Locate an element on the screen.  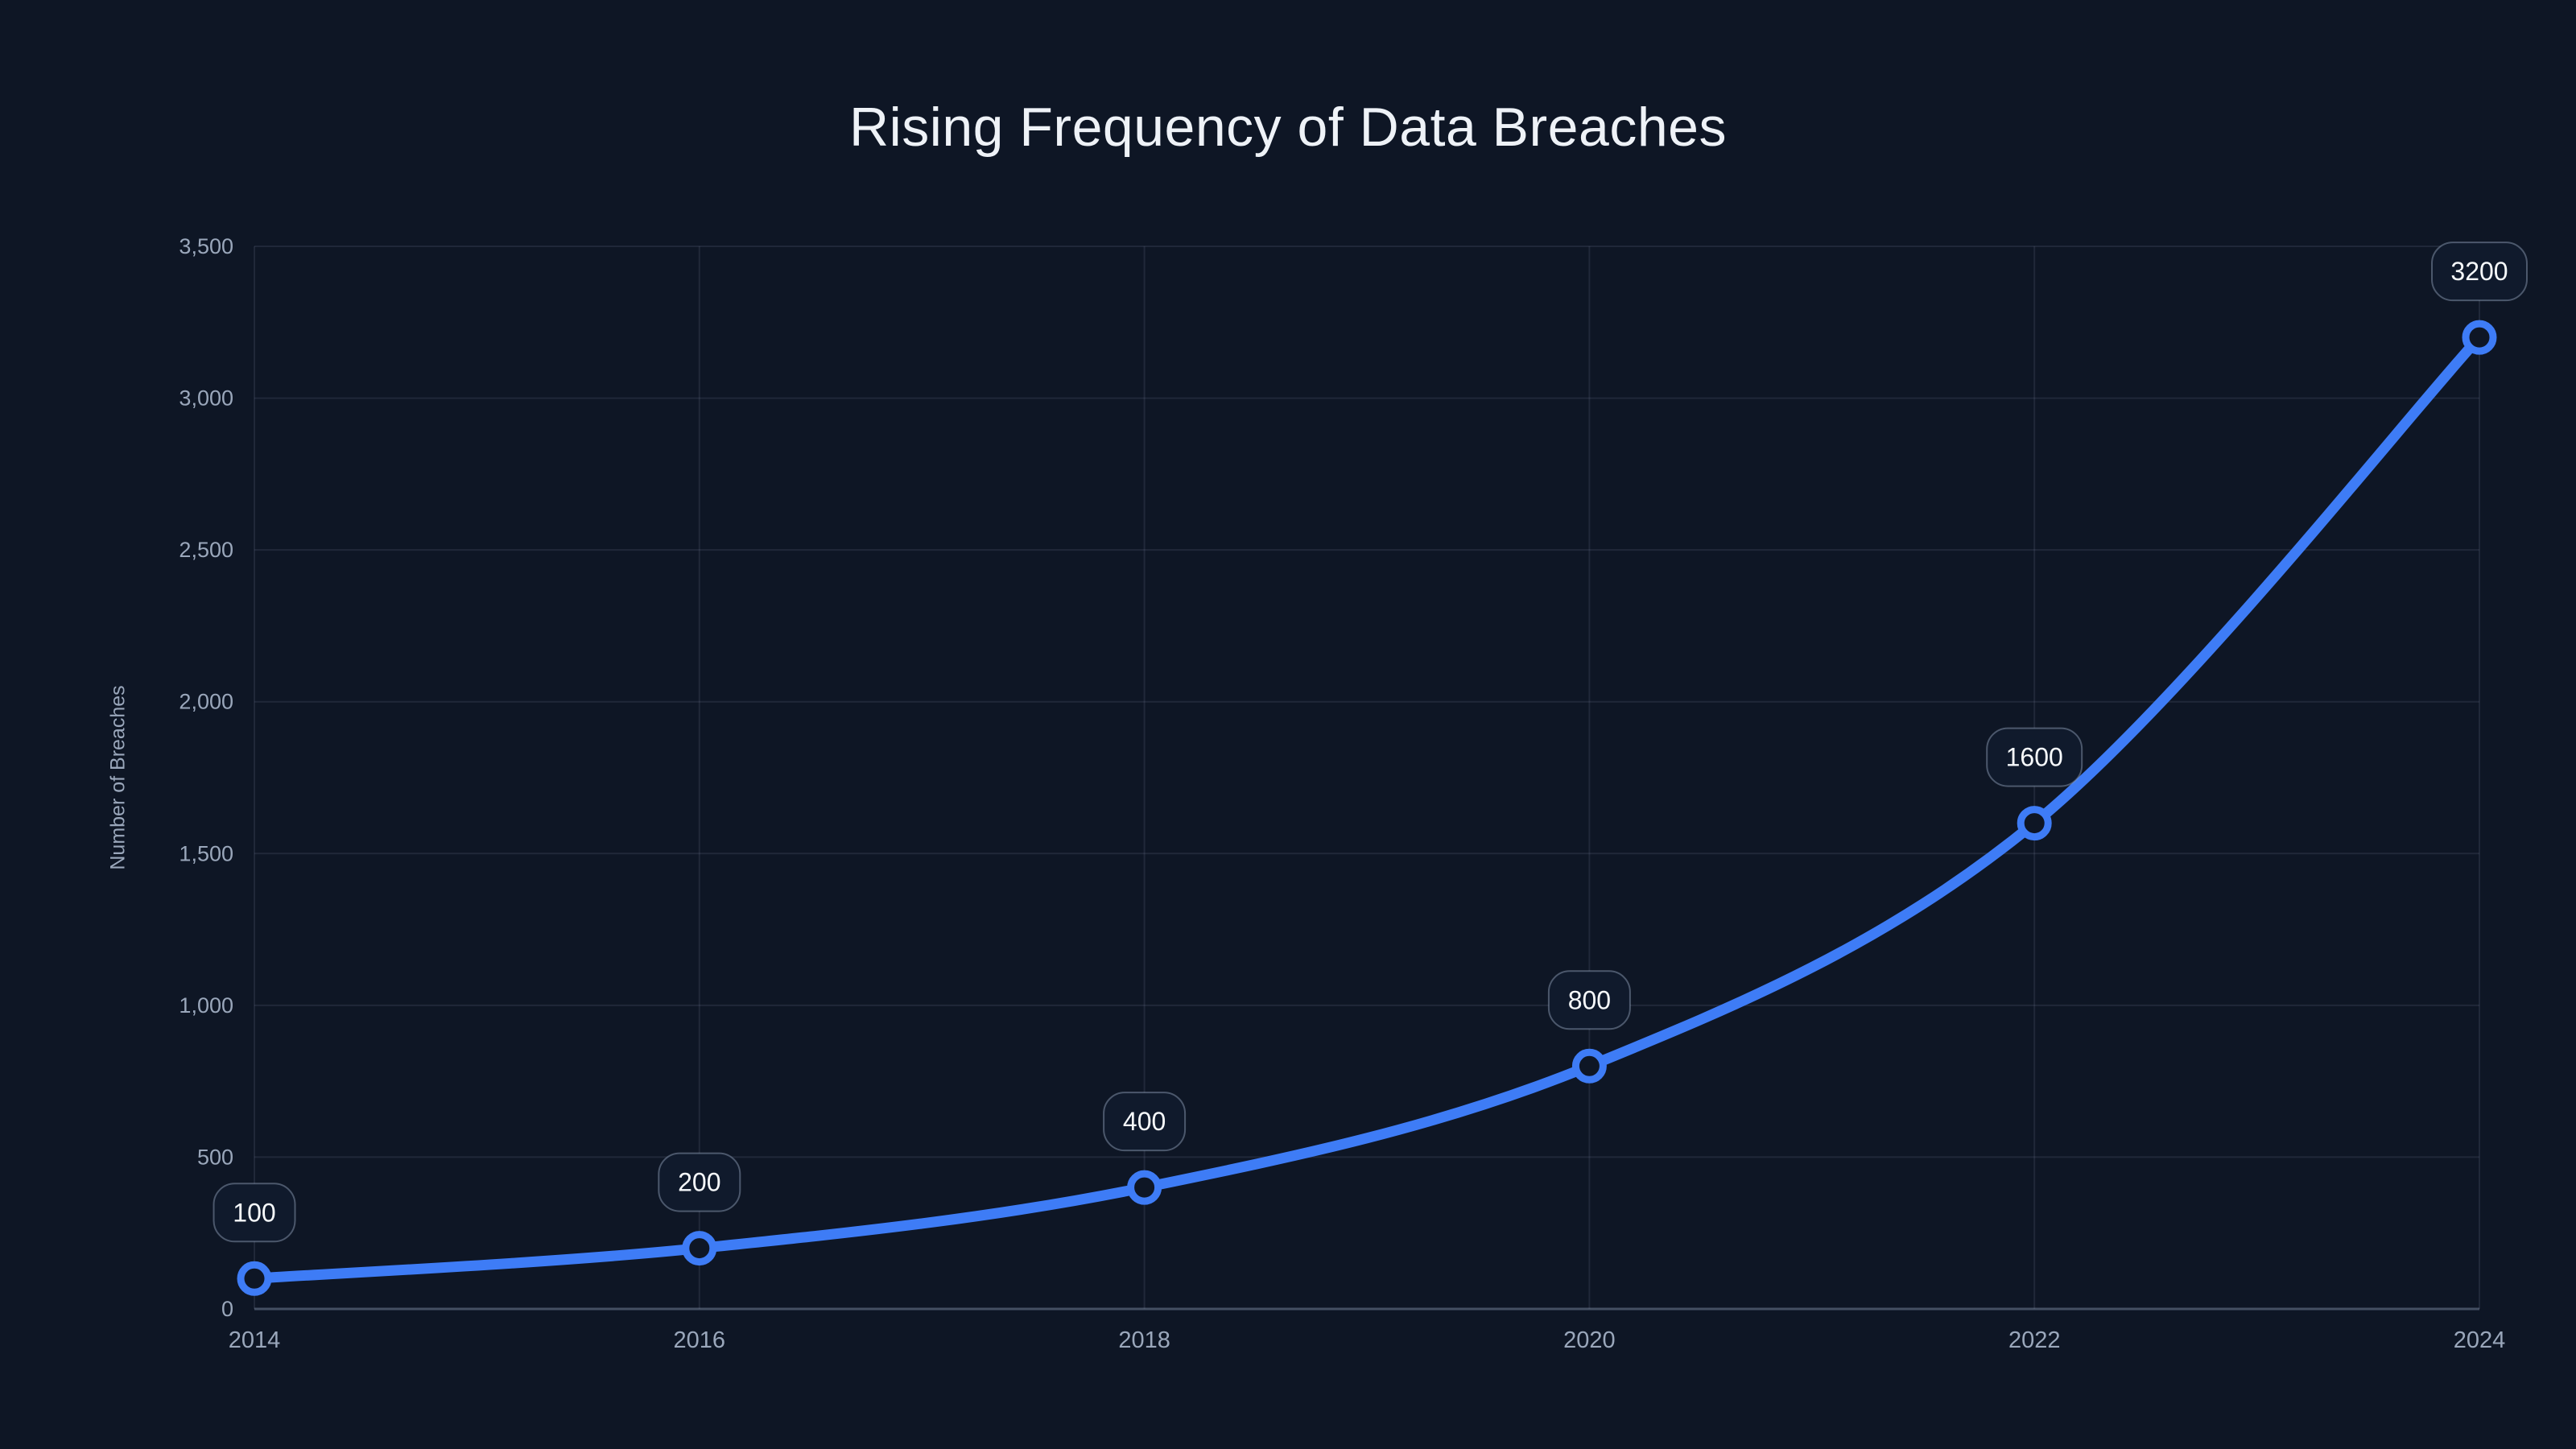
x-tick-label-2016: 2016 is located at coordinates (700, 1340).